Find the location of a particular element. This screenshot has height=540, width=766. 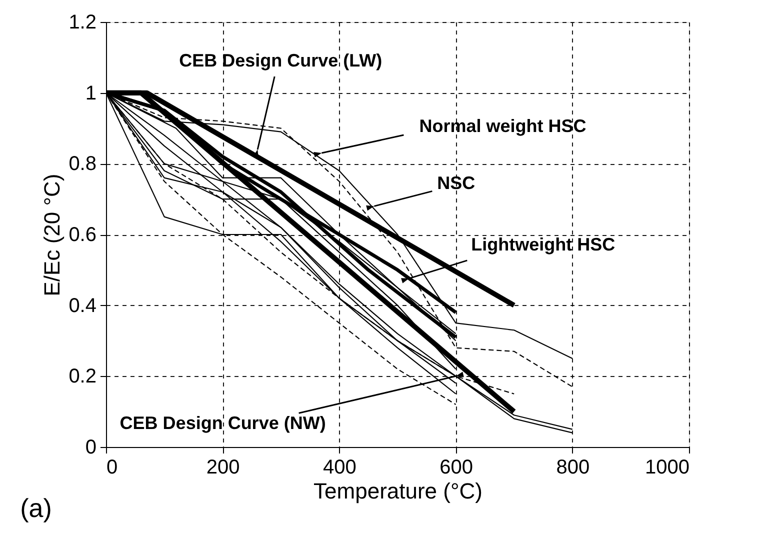

x-tick-label: 1000 is located at coordinates (667, 467).